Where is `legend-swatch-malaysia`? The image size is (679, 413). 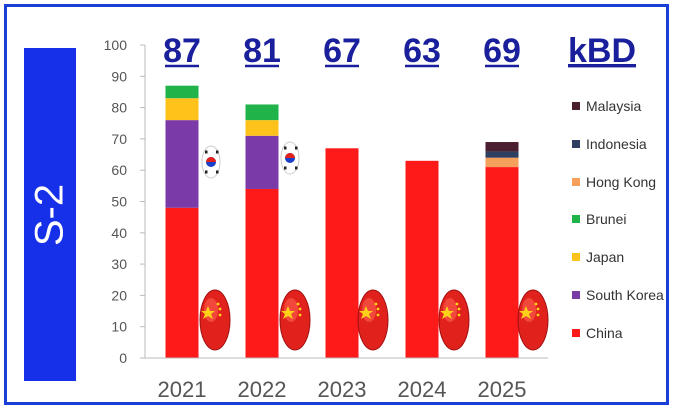 legend-swatch-malaysia is located at coordinates (576, 106).